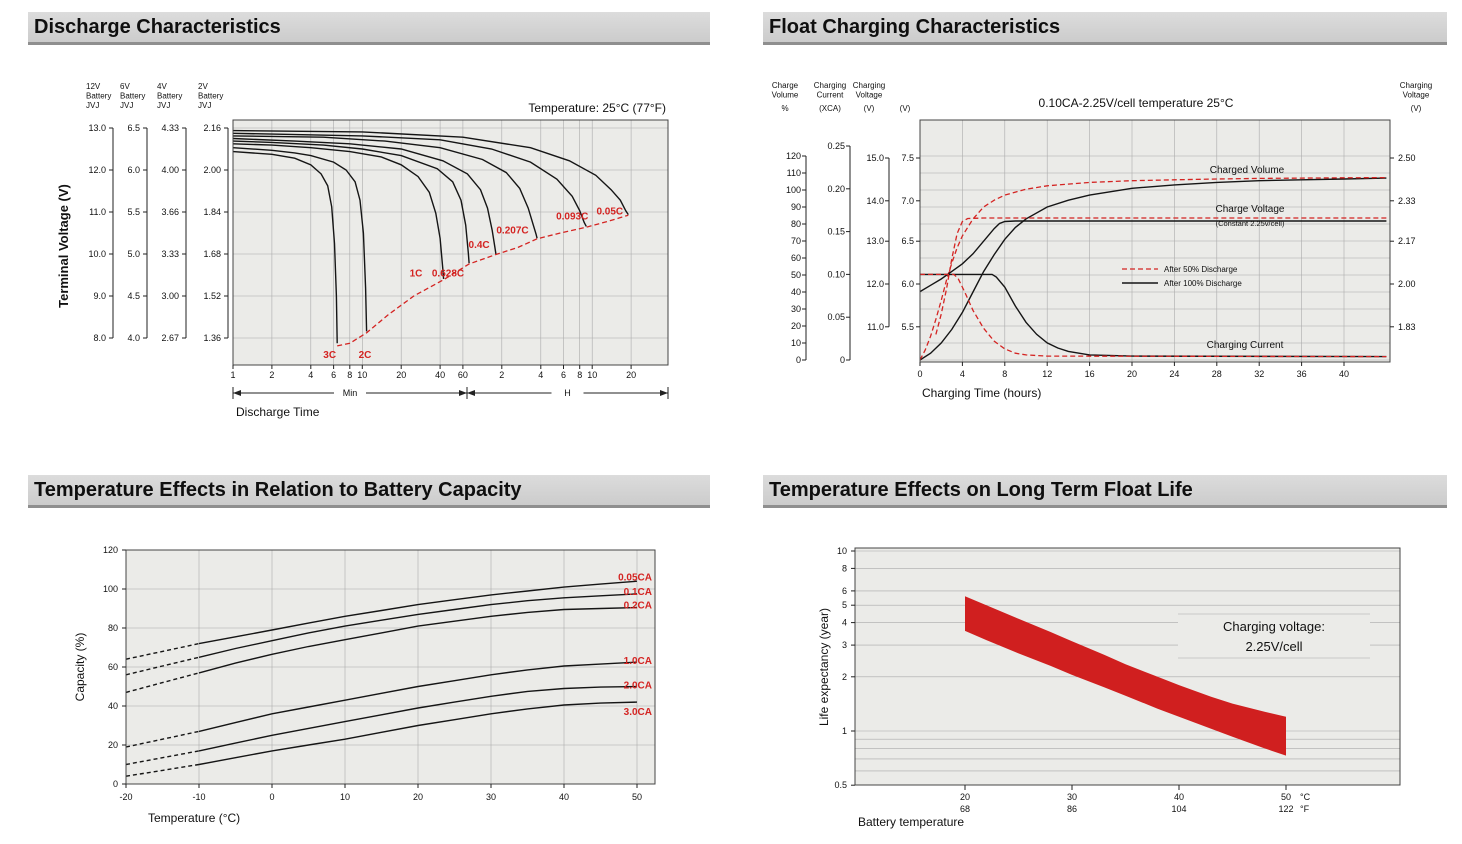  Describe the element at coordinates (869, 95) in the screenshot. I see `svg-text: Voltage` at that location.